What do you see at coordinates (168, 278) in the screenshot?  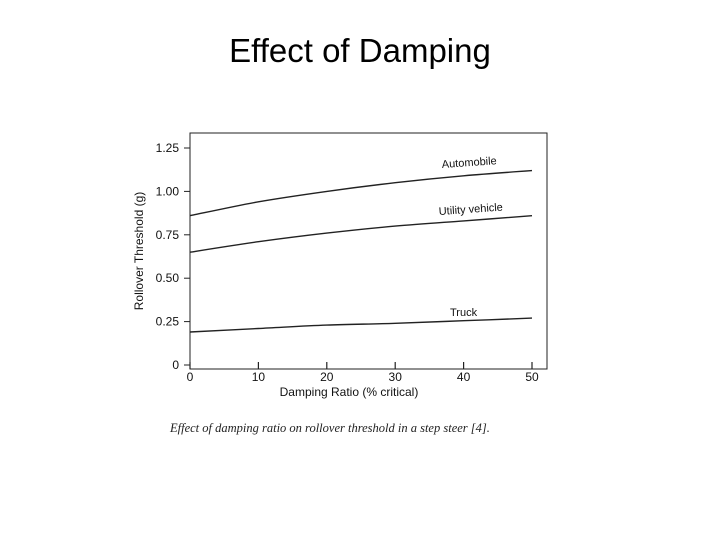 I see `y-tick-label: 0.50` at bounding box center [168, 278].